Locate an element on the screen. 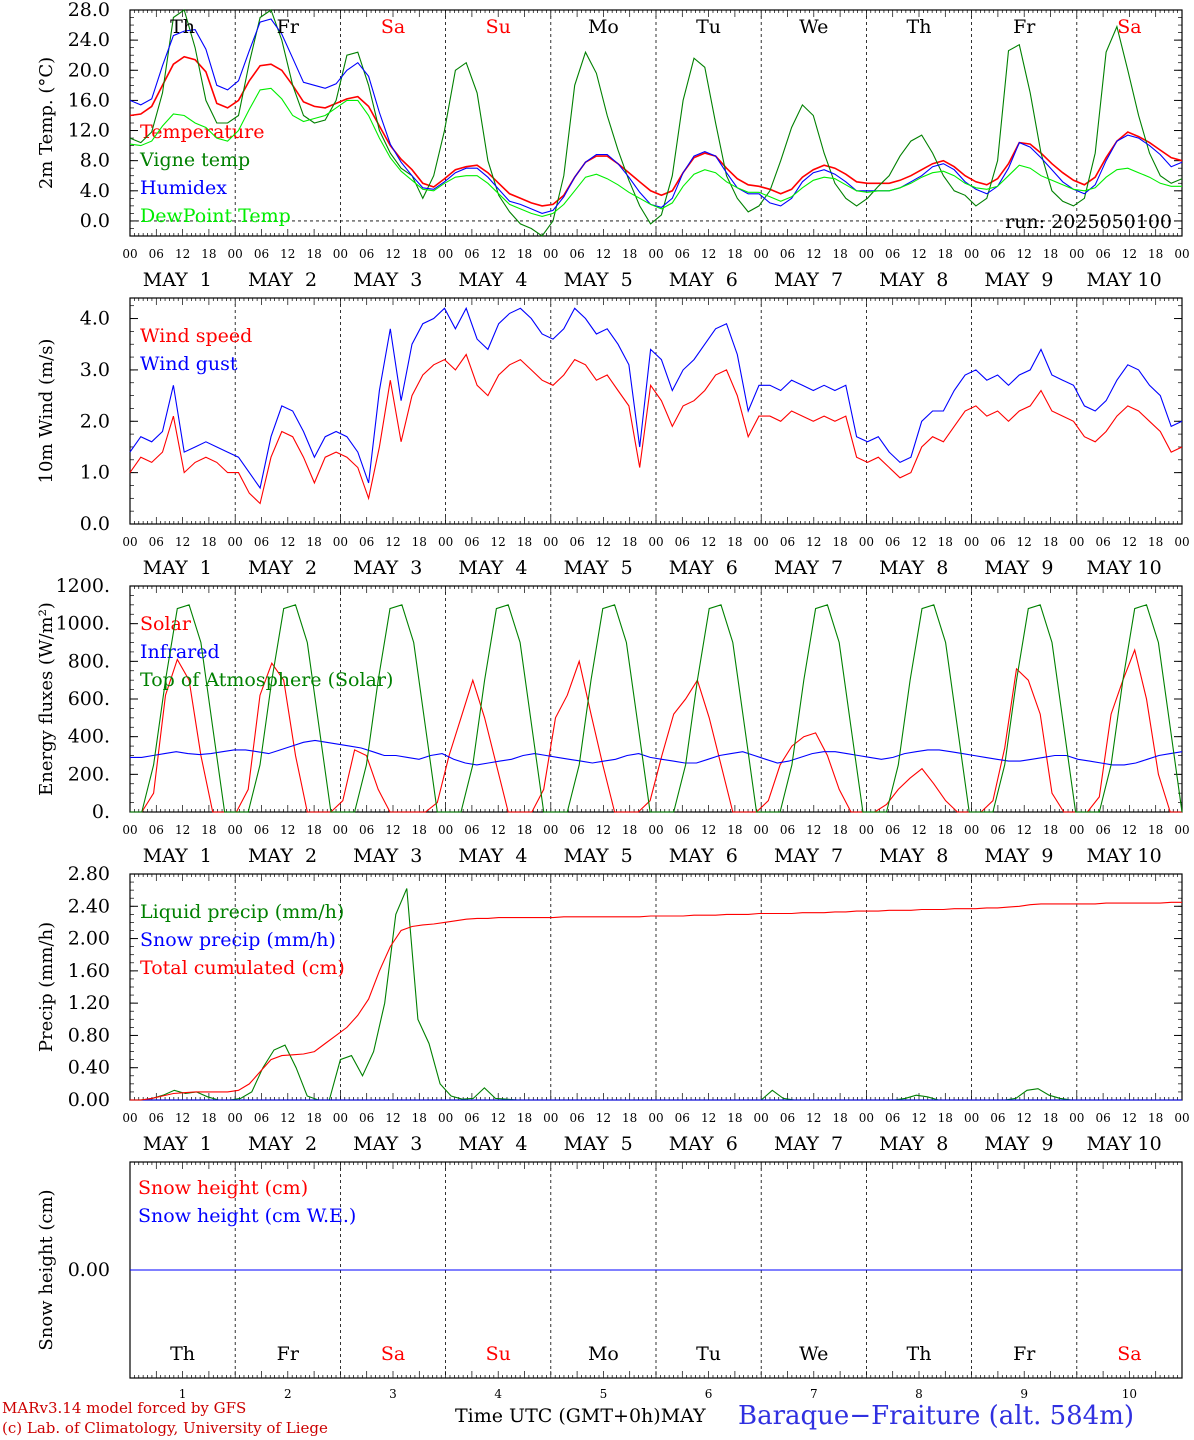 Image resolution: width=1194 pixels, height=1440 pixels. y-tick-label: 0.0 is located at coordinates (95, 524).